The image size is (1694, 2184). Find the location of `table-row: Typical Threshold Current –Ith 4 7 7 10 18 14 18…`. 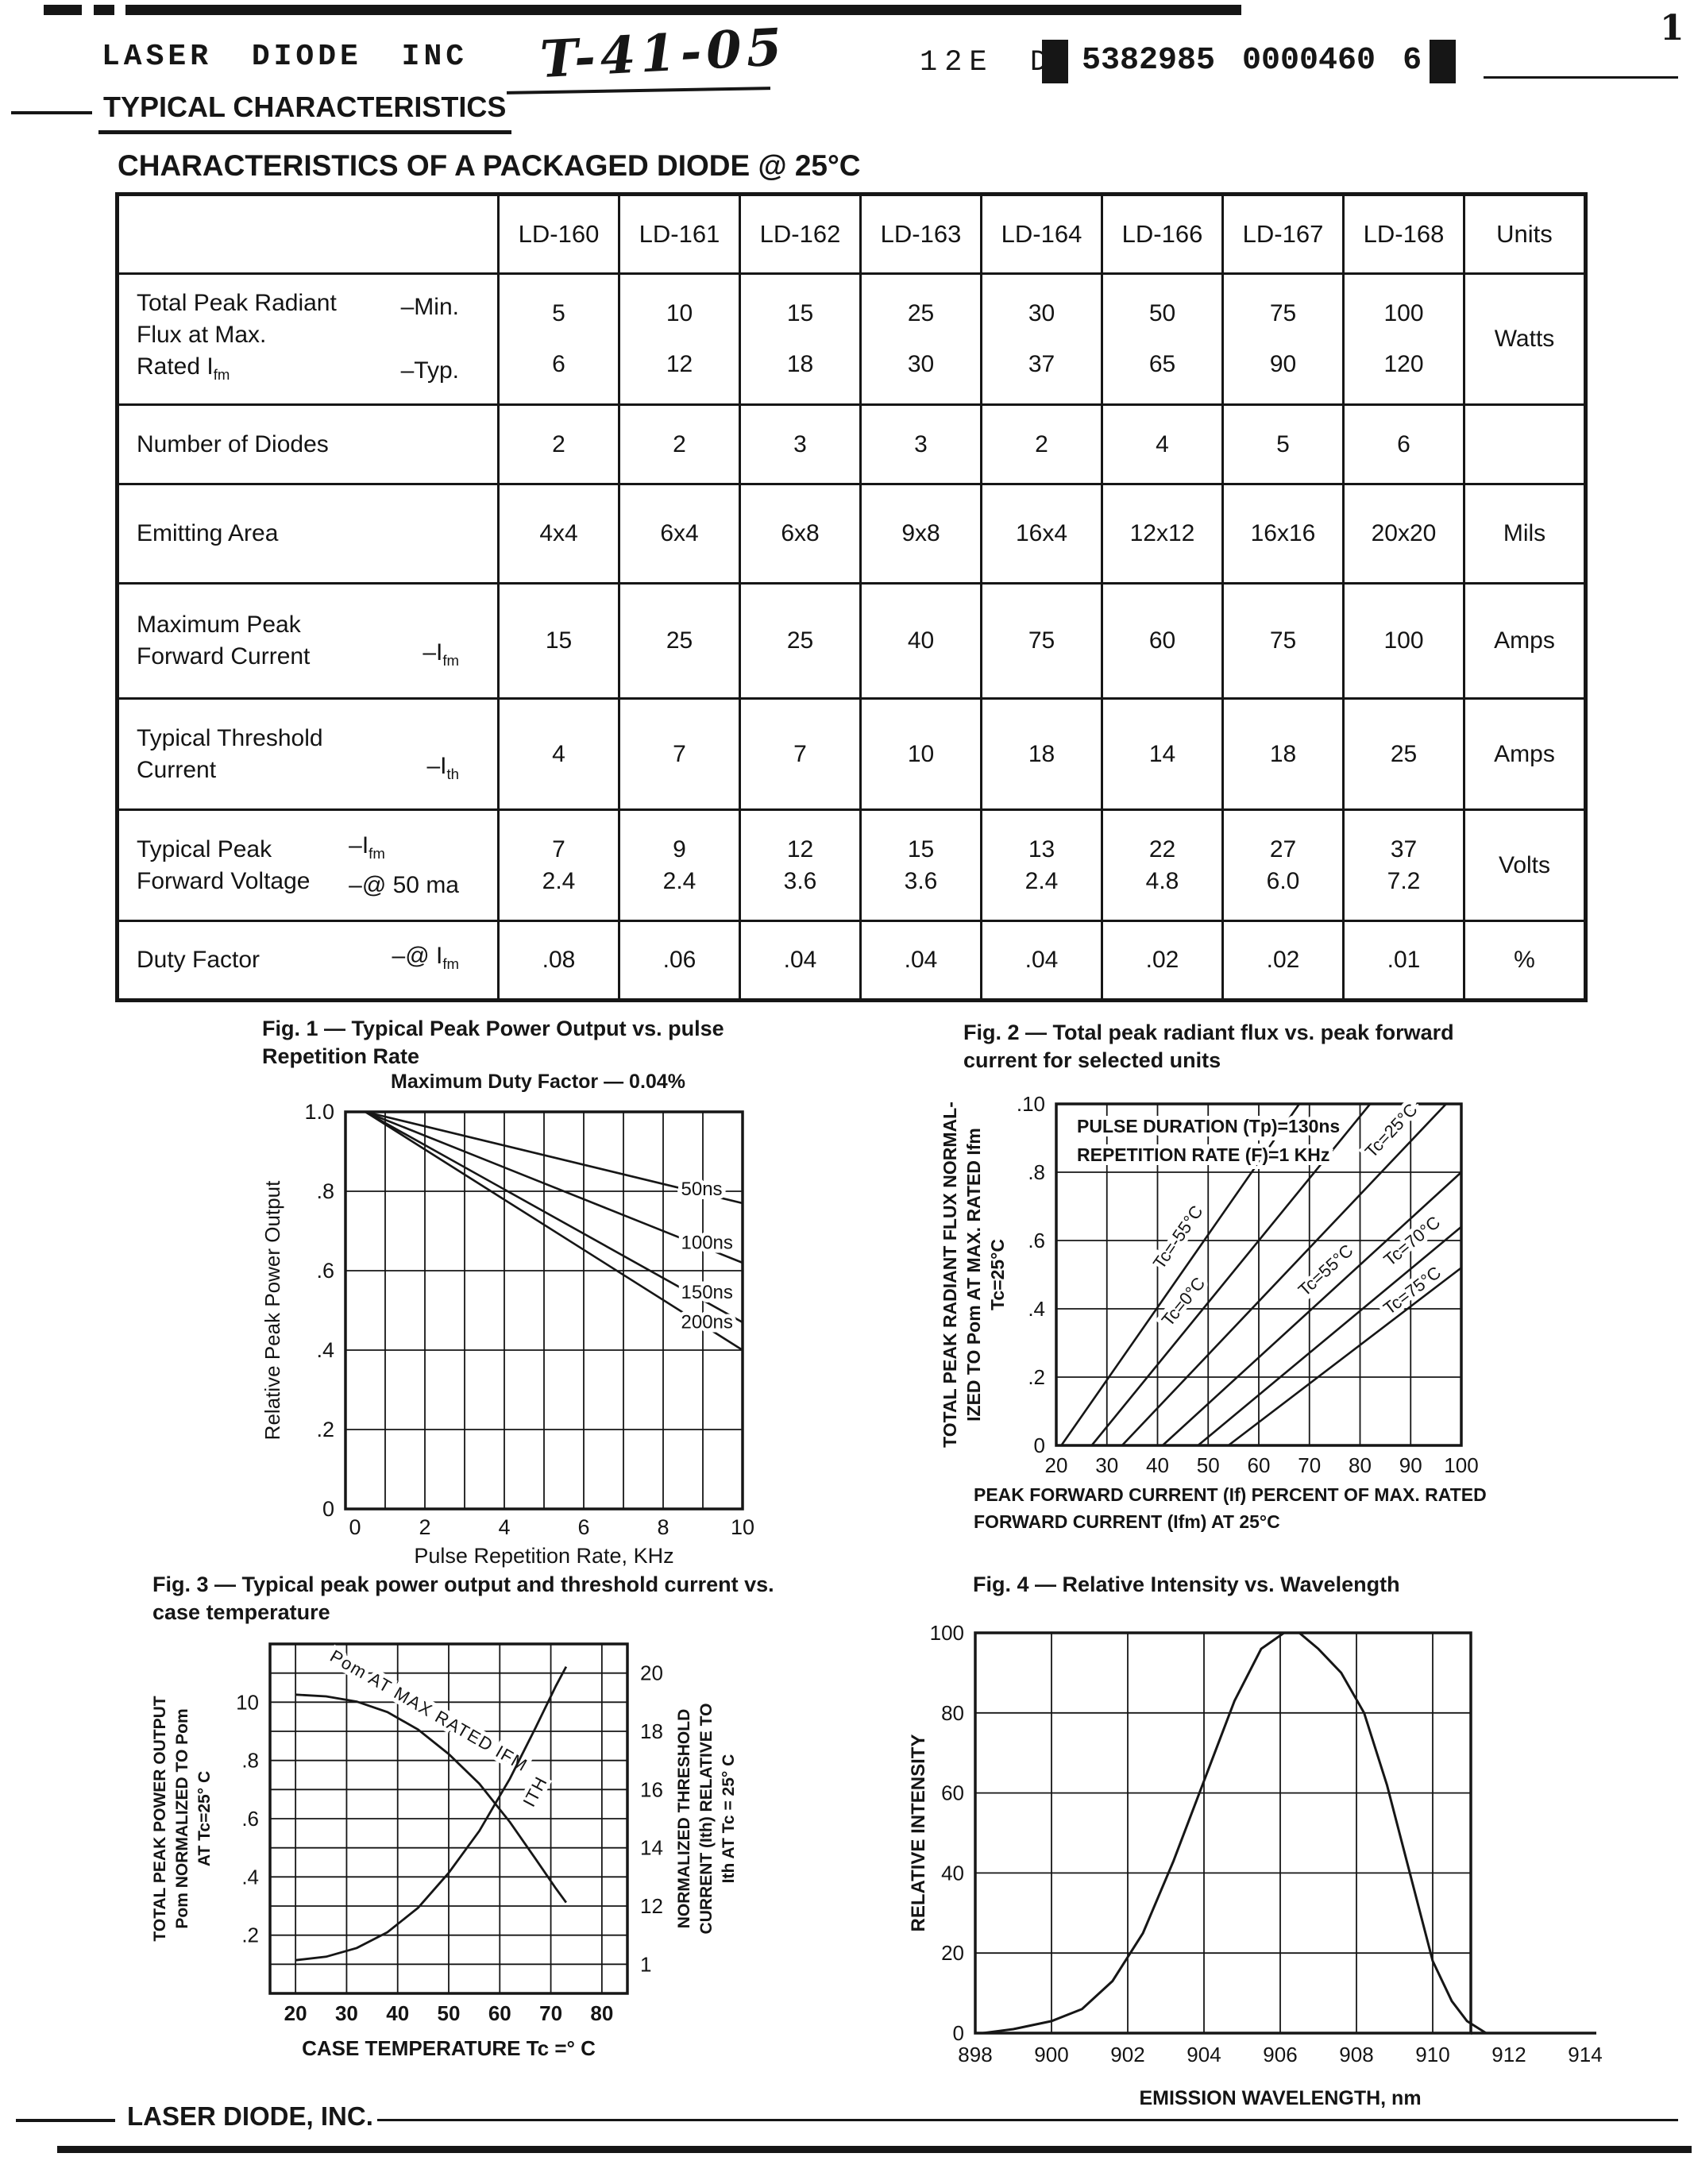

table-row: Typical Threshold Current –Ith 4 7 7 10 18 14 18… is located at coordinates (852, 754).